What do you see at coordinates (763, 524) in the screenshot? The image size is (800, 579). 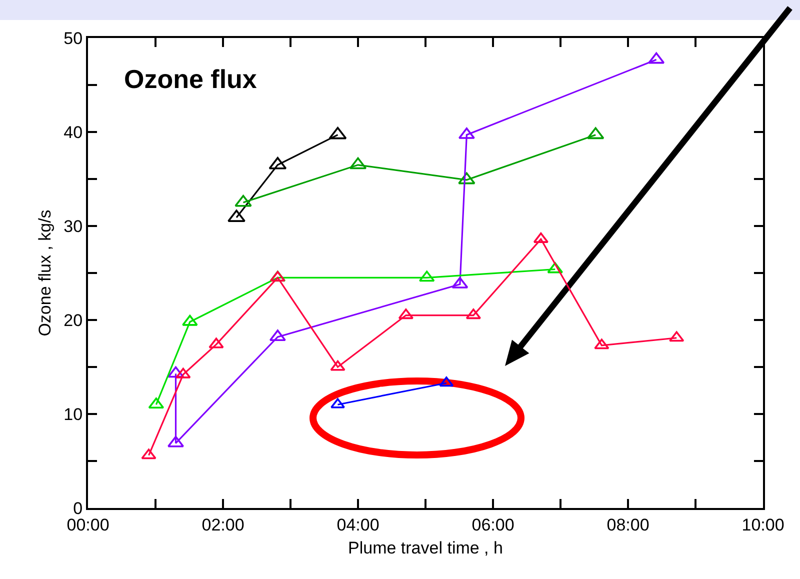 I see `x-tick-label: 10:00` at bounding box center [763, 524].